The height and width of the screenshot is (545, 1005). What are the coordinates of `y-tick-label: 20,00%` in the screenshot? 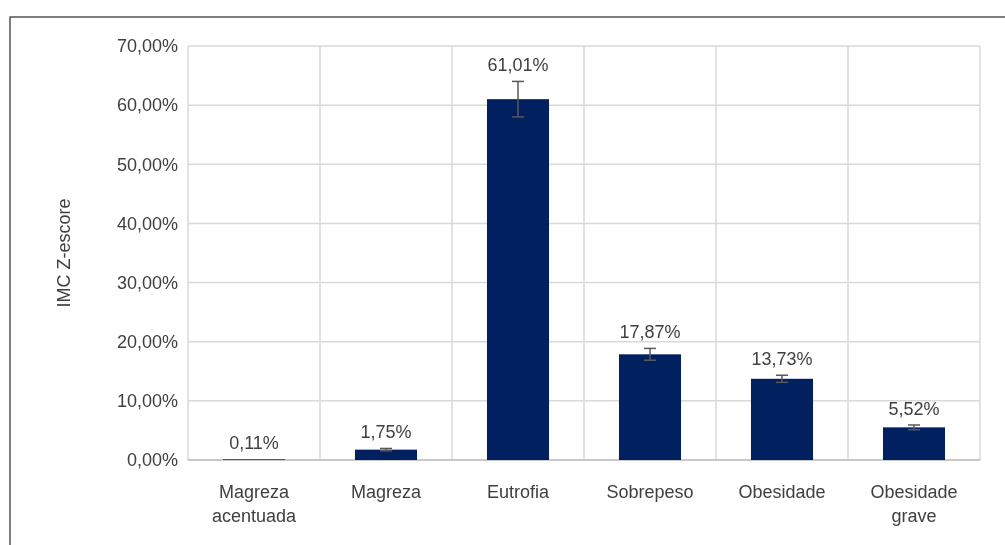 It's located at (147, 342).